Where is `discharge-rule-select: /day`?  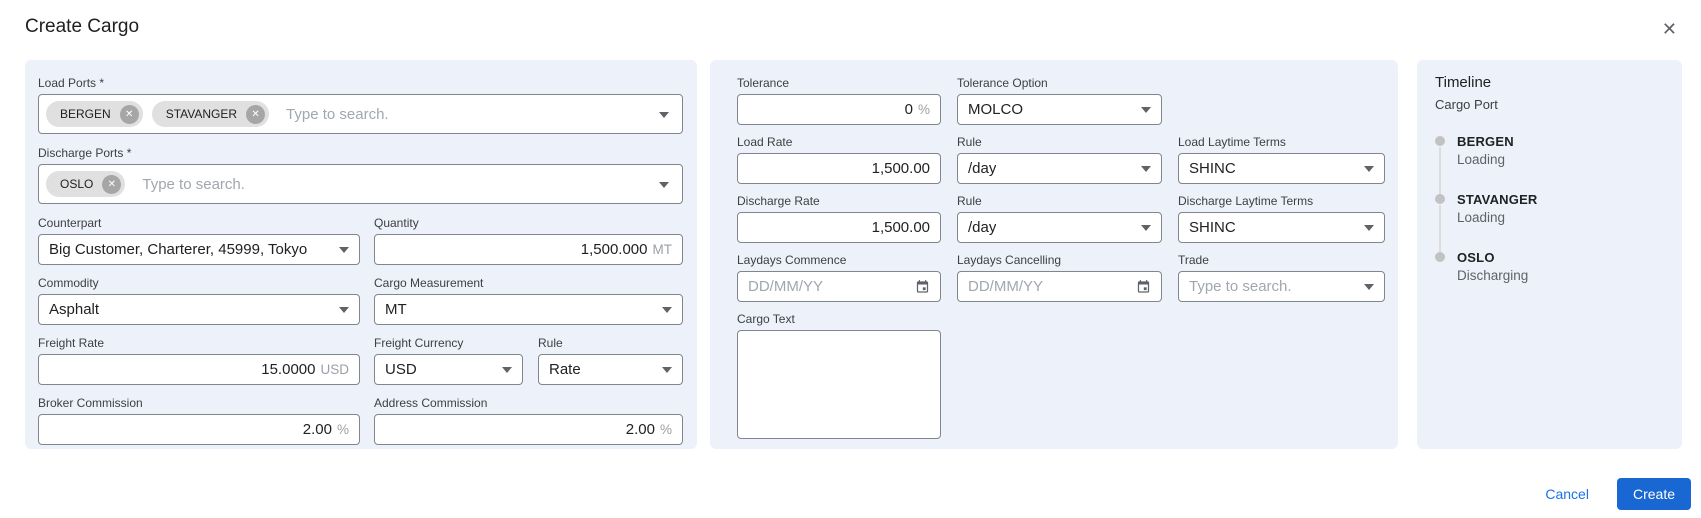 discharge-rule-select: /day is located at coordinates (1059, 227).